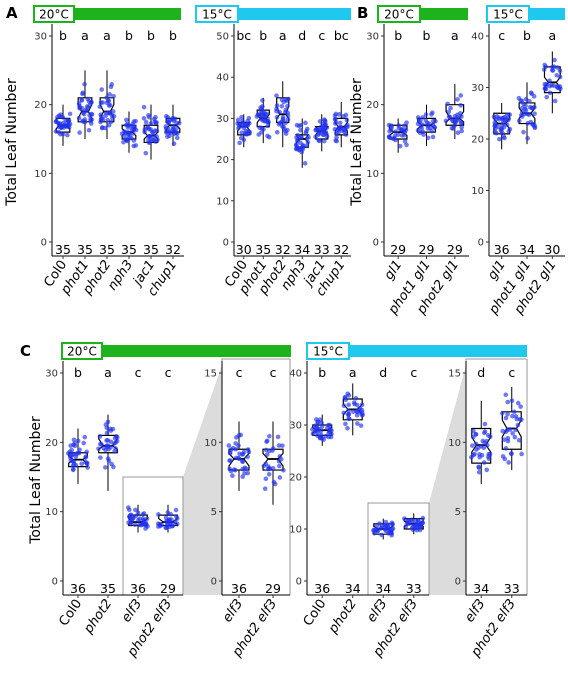 Image resolution: width=568 pixels, height=685 pixels. I want to click on y-tick-label: 20, so click(222, 160).